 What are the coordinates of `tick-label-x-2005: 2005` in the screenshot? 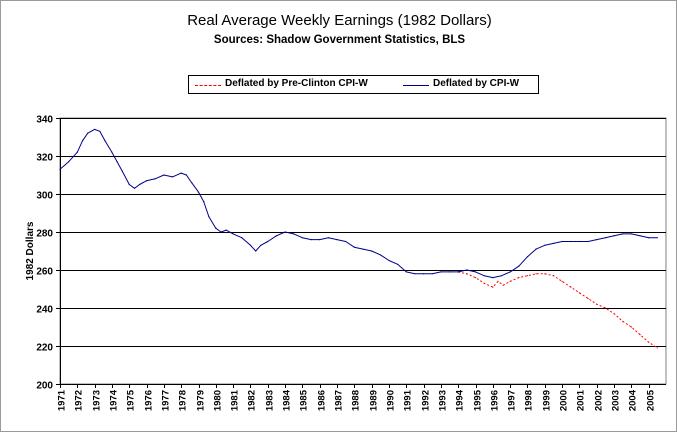 It's located at (651, 400).